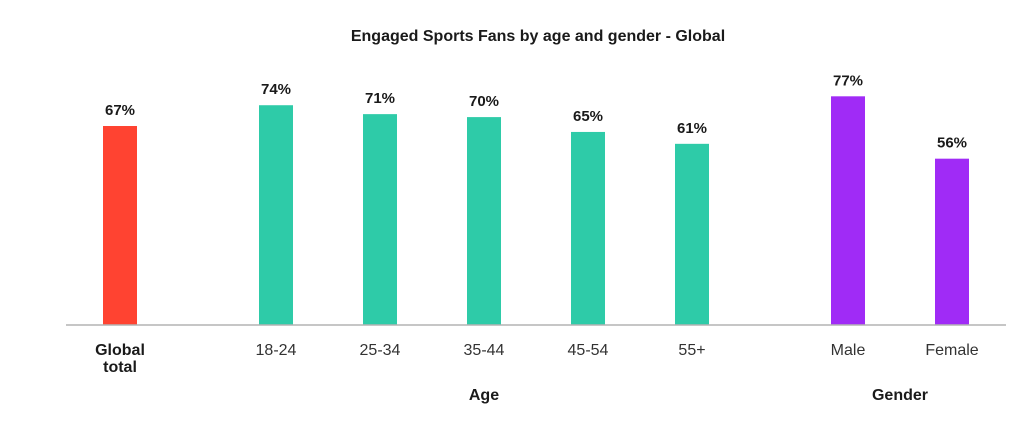 The width and height of the screenshot is (1024, 421). Describe the element at coordinates (848, 80) in the screenshot. I see `data-label-male: 77%` at that location.